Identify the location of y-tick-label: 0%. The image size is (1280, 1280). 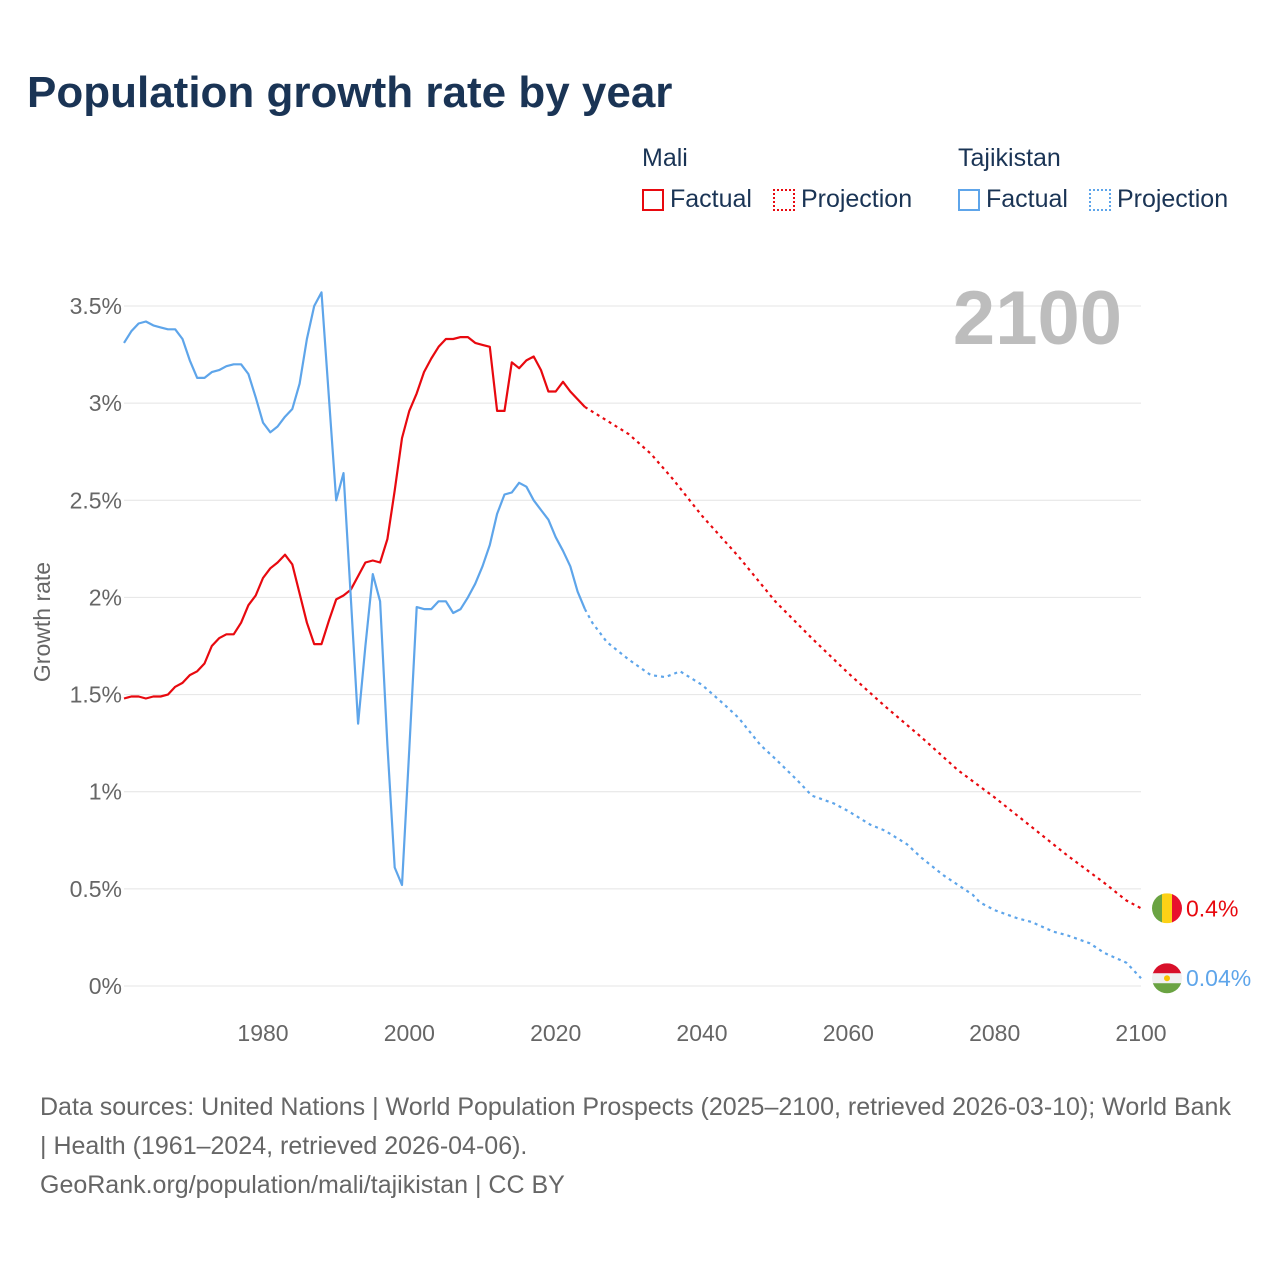
(105, 986).